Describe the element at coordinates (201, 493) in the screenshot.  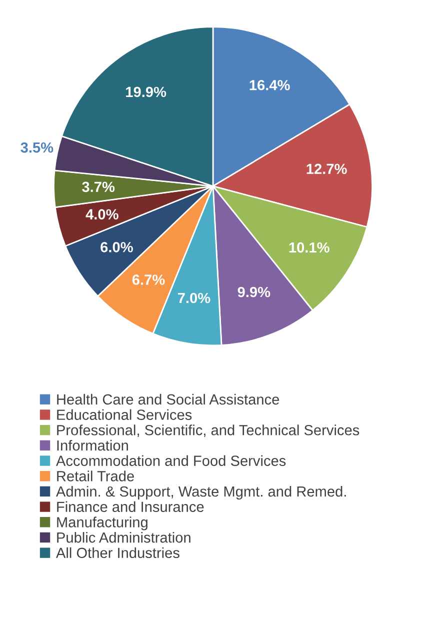
I see `legend-label: Admin. & Support, Waste Mgmt. and Remed.` at that location.